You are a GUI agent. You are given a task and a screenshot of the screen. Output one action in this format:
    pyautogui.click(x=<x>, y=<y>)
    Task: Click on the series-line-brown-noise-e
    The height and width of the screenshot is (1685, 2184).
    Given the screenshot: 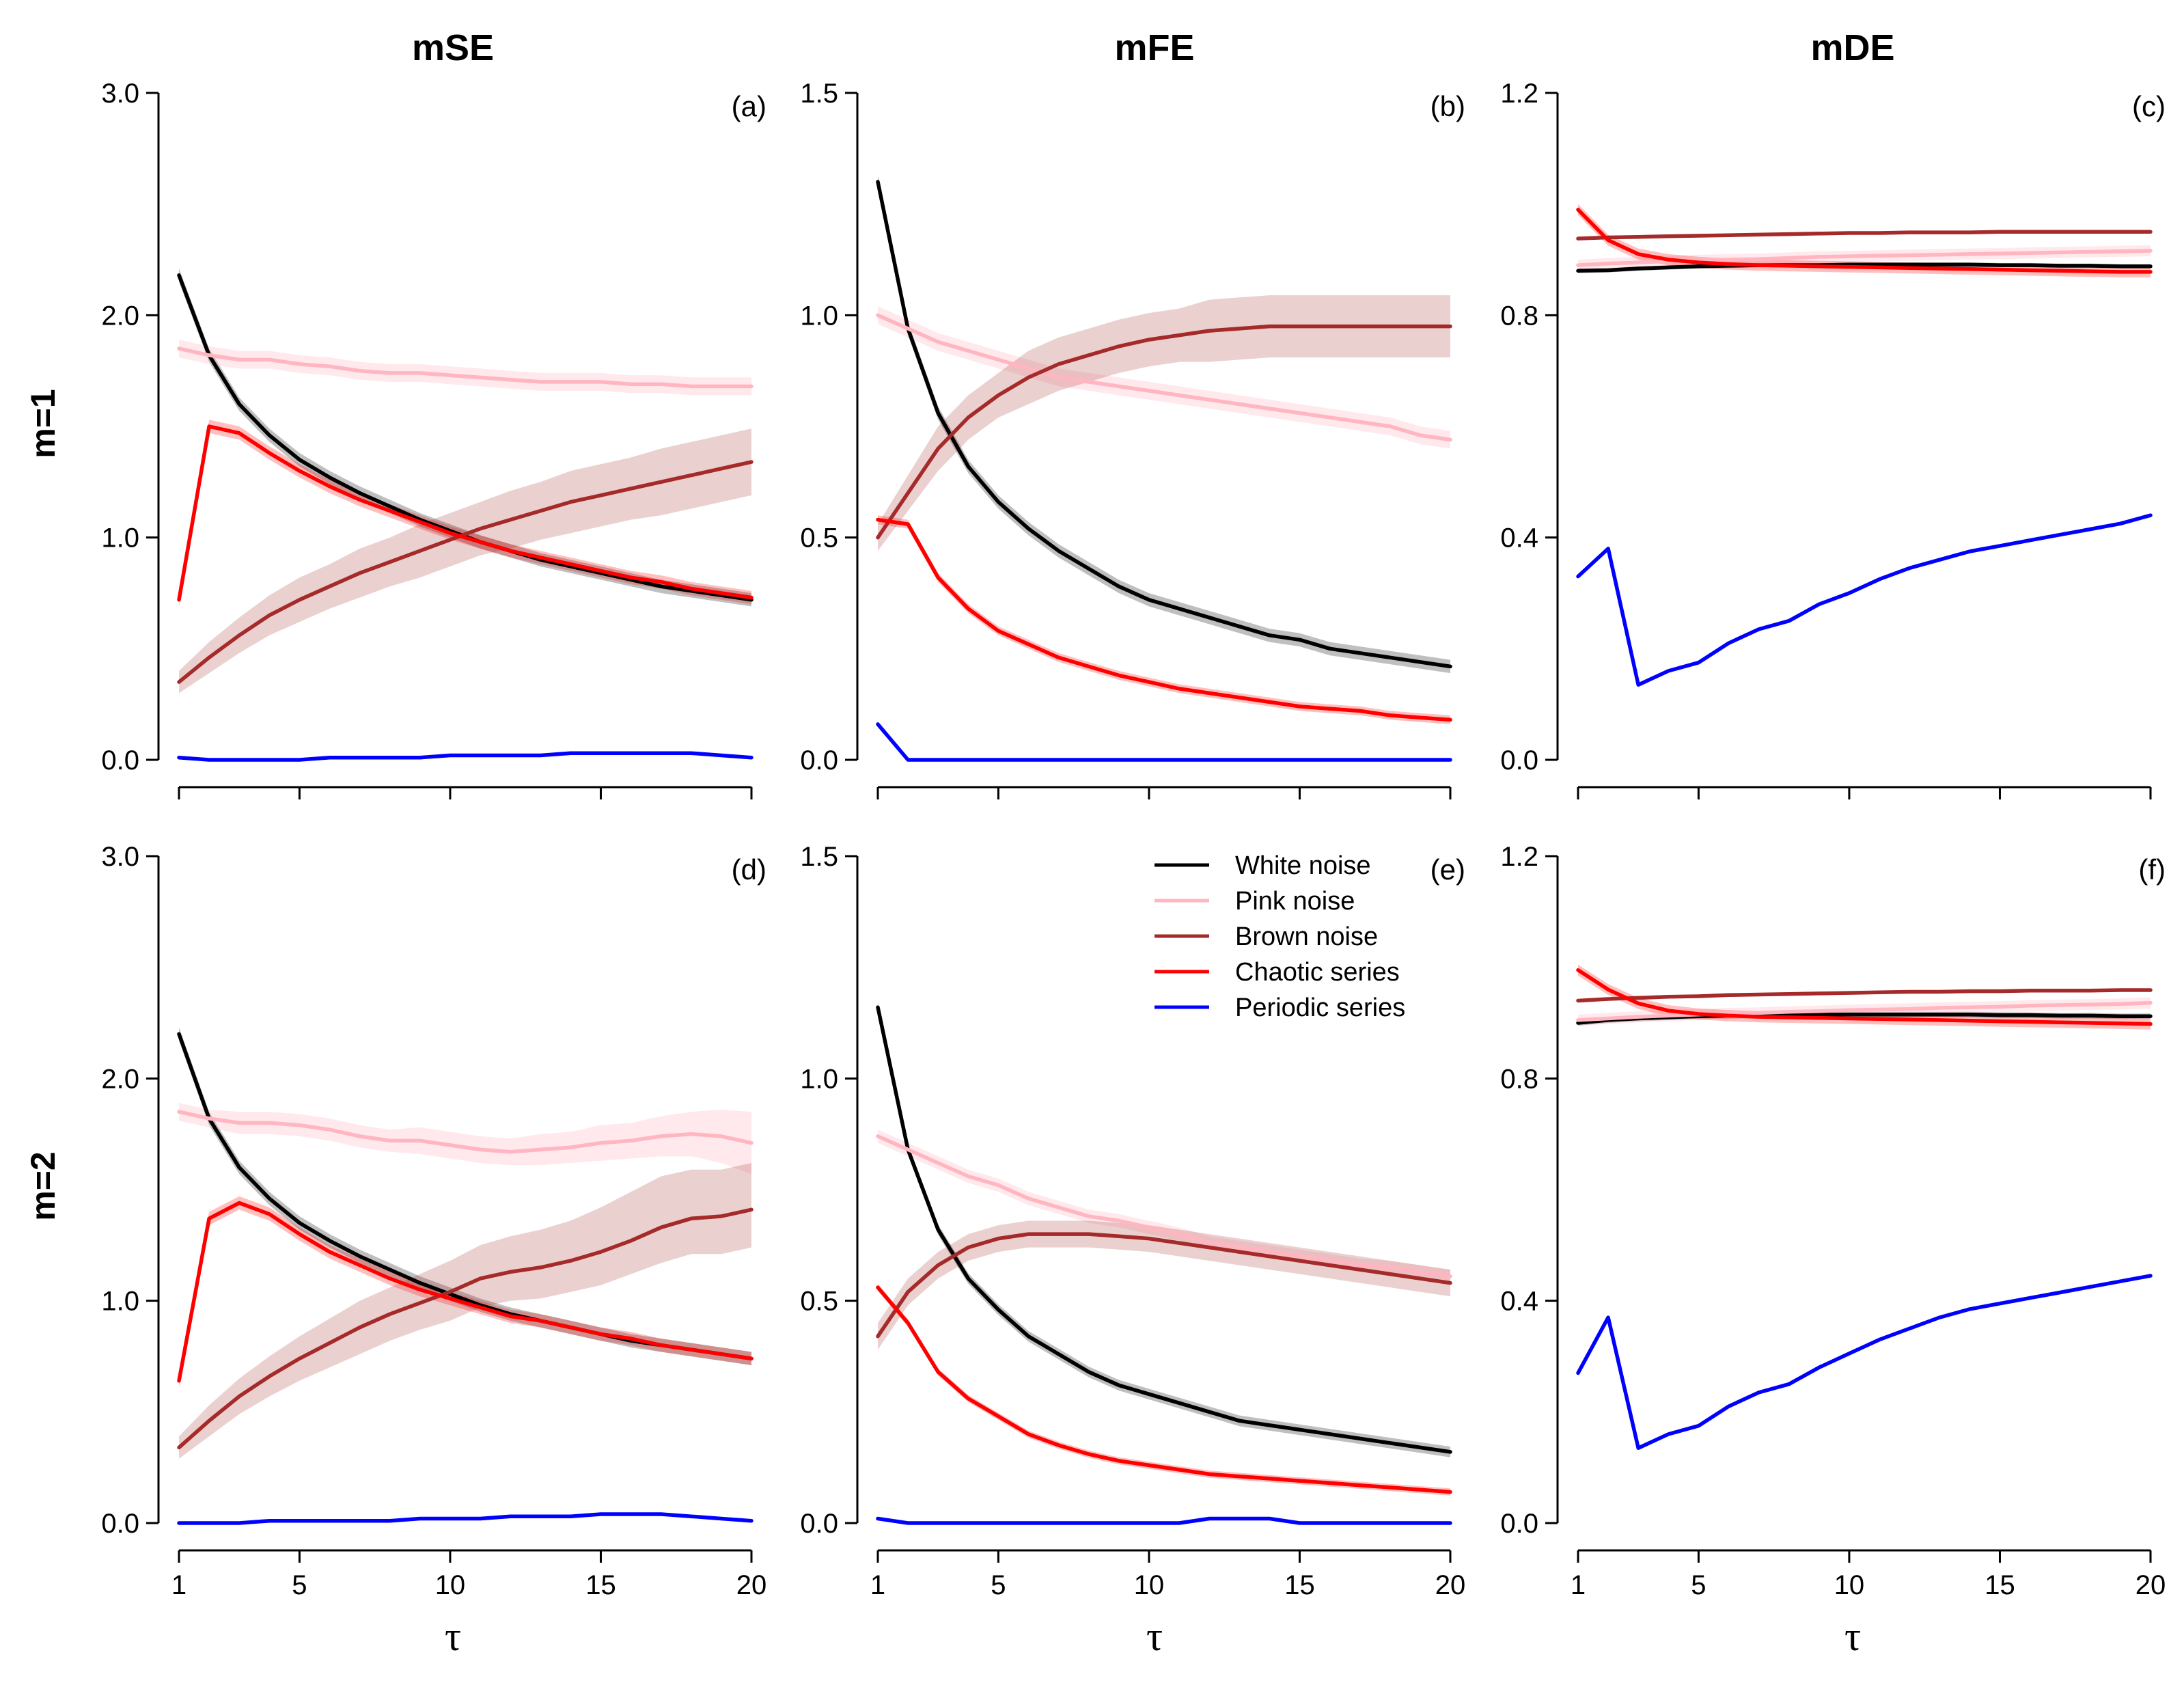 What is the action you would take?
    pyautogui.click(x=1164, y=1285)
    